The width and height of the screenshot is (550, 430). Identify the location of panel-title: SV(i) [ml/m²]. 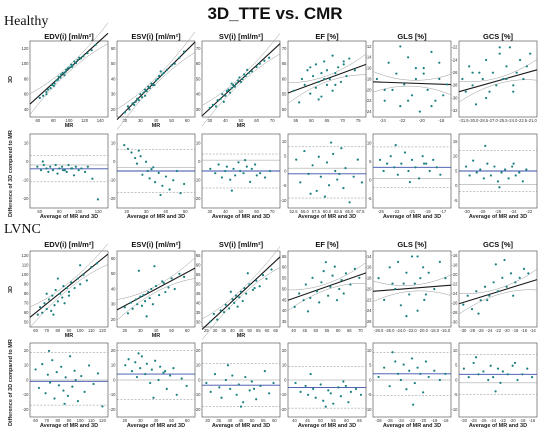
(241, 36).